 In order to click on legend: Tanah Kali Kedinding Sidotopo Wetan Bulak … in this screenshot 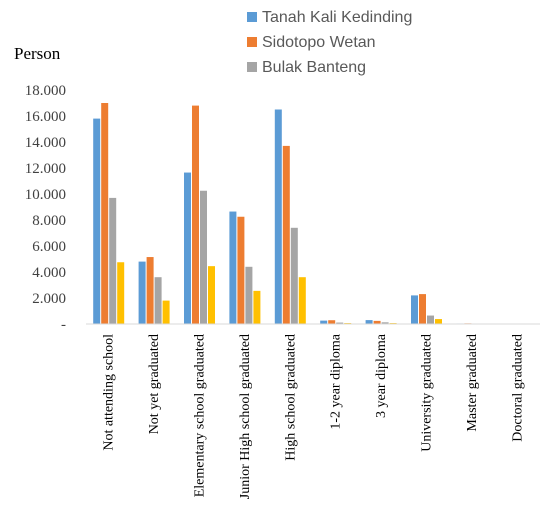, I will do `click(329, 42)`.